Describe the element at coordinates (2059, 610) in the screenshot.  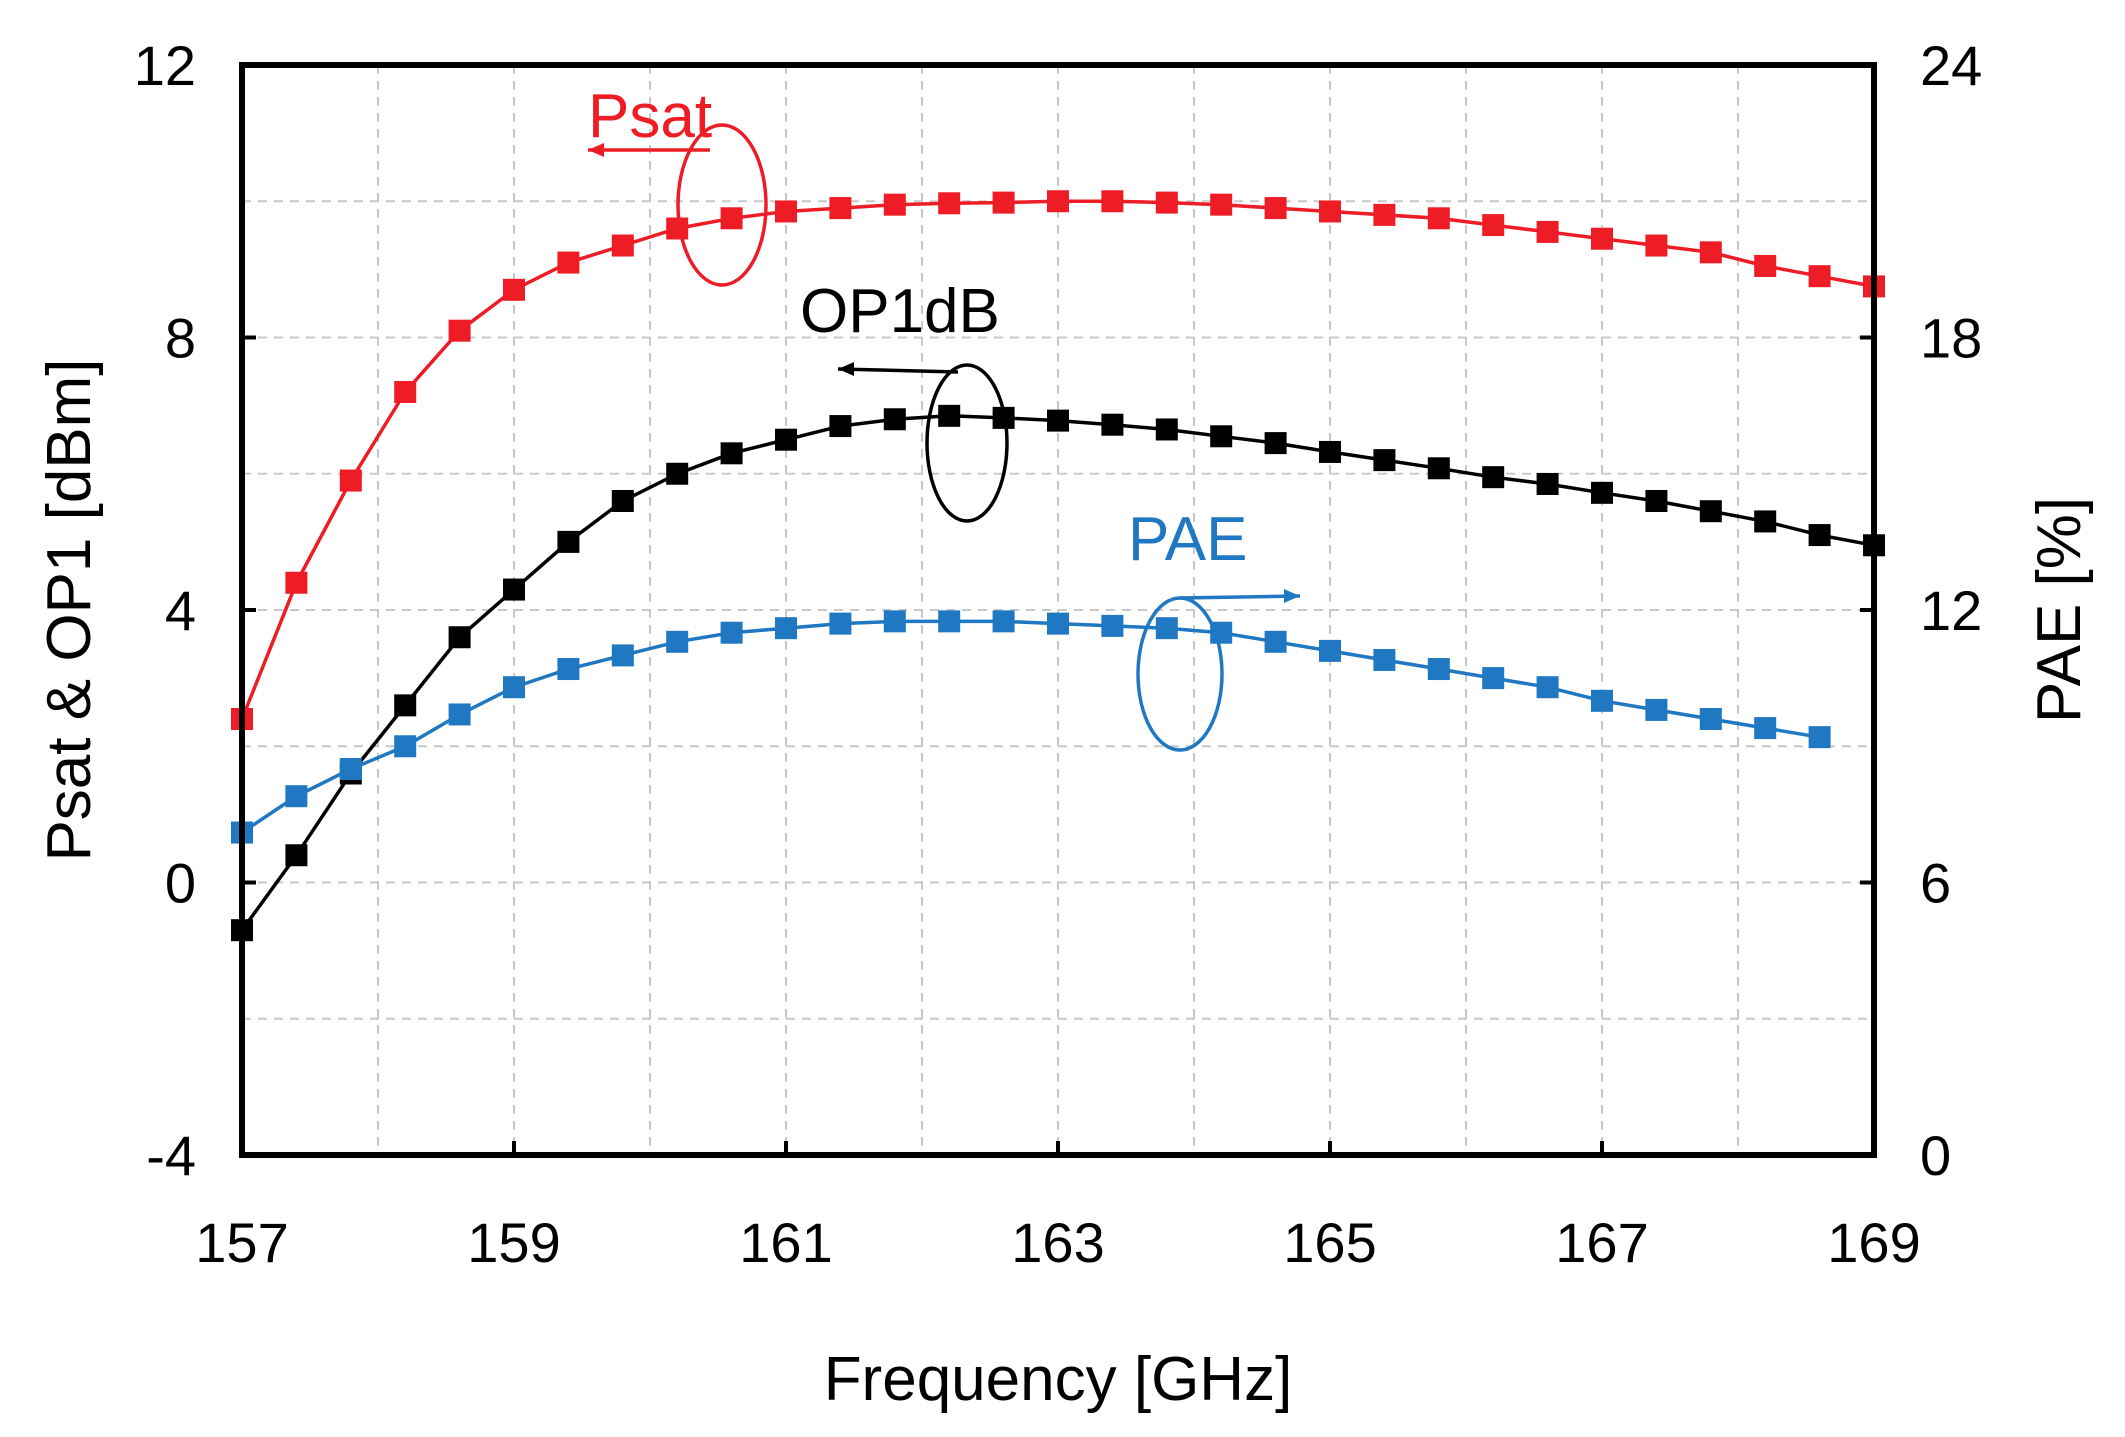
I see `y-axis-right-title: PAE [%]` at that location.